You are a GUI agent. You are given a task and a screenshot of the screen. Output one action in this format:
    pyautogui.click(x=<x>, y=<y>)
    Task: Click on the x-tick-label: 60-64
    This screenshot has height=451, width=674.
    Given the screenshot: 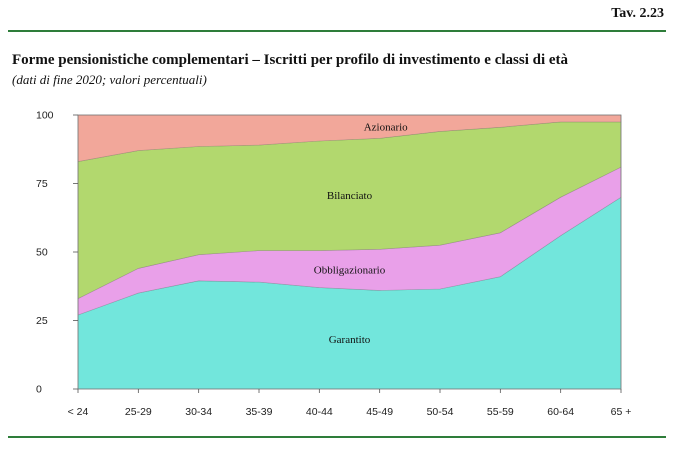 What is the action you would take?
    pyautogui.click(x=560, y=412)
    